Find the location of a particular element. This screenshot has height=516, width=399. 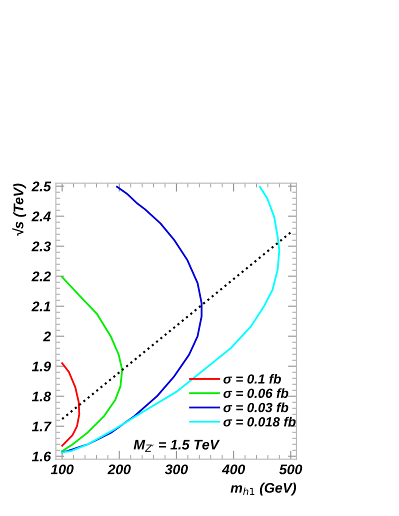

x-tick-label: 500 is located at coordinates (290, 469).